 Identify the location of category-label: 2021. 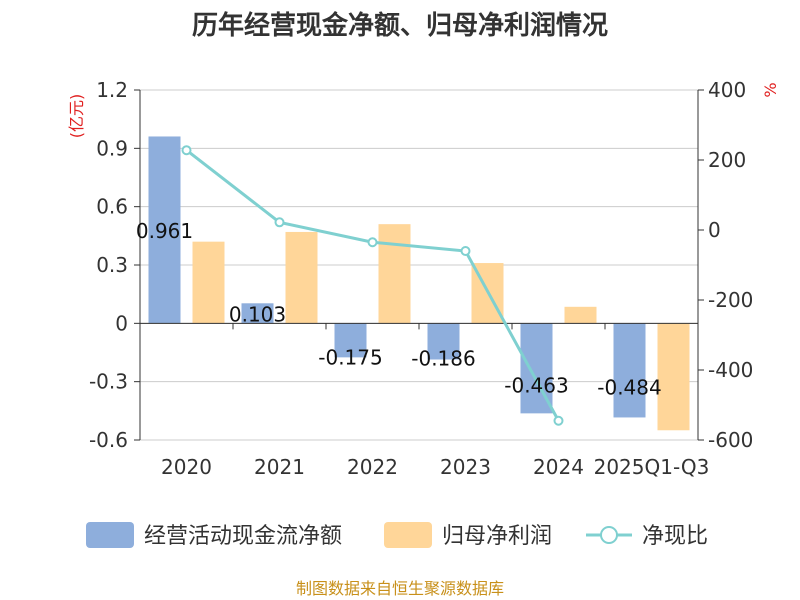
(279, 467).